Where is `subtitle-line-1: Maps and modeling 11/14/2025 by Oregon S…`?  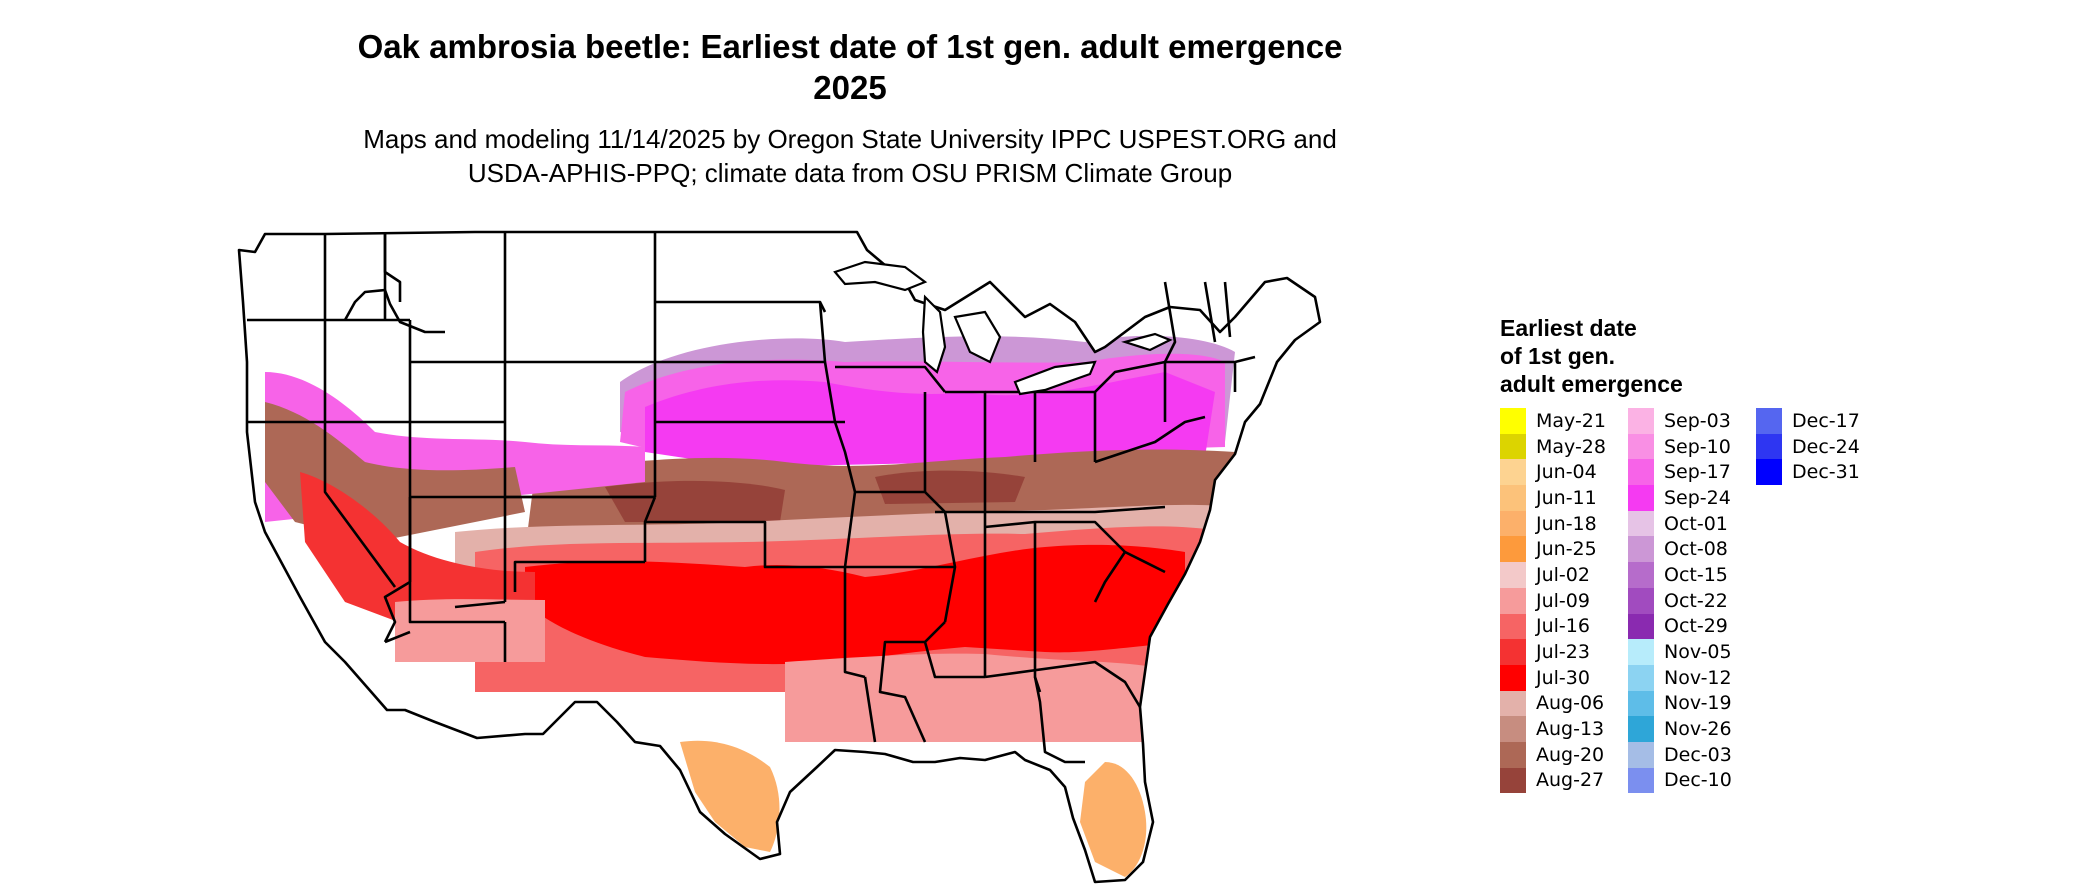 subtitle-line-1: Maps and modeling 11/14/2025 by Oregon S… is located at coordinates (850, 139).